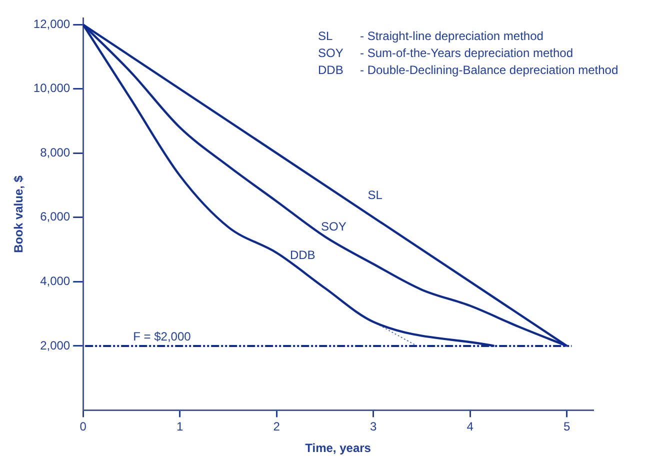 This screenshot has height=468, width=661. What do you see at coordinates (468, 70) in the screenshot?
I see `text: DDB - Double-Declining-Balance depreciation method` at bounding box center [468, 70].